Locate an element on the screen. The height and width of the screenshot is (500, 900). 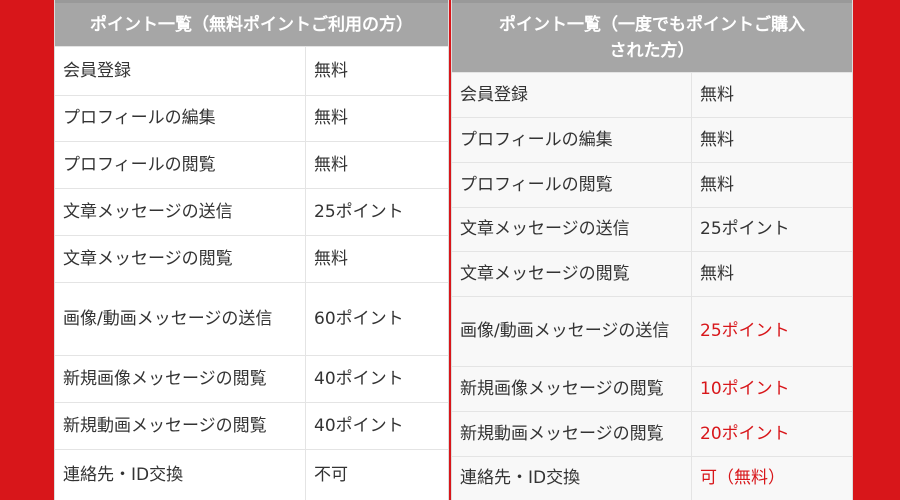
table-row: 画像/動画メッセージの送信 60ポイント is located at coordinates (251, 318).